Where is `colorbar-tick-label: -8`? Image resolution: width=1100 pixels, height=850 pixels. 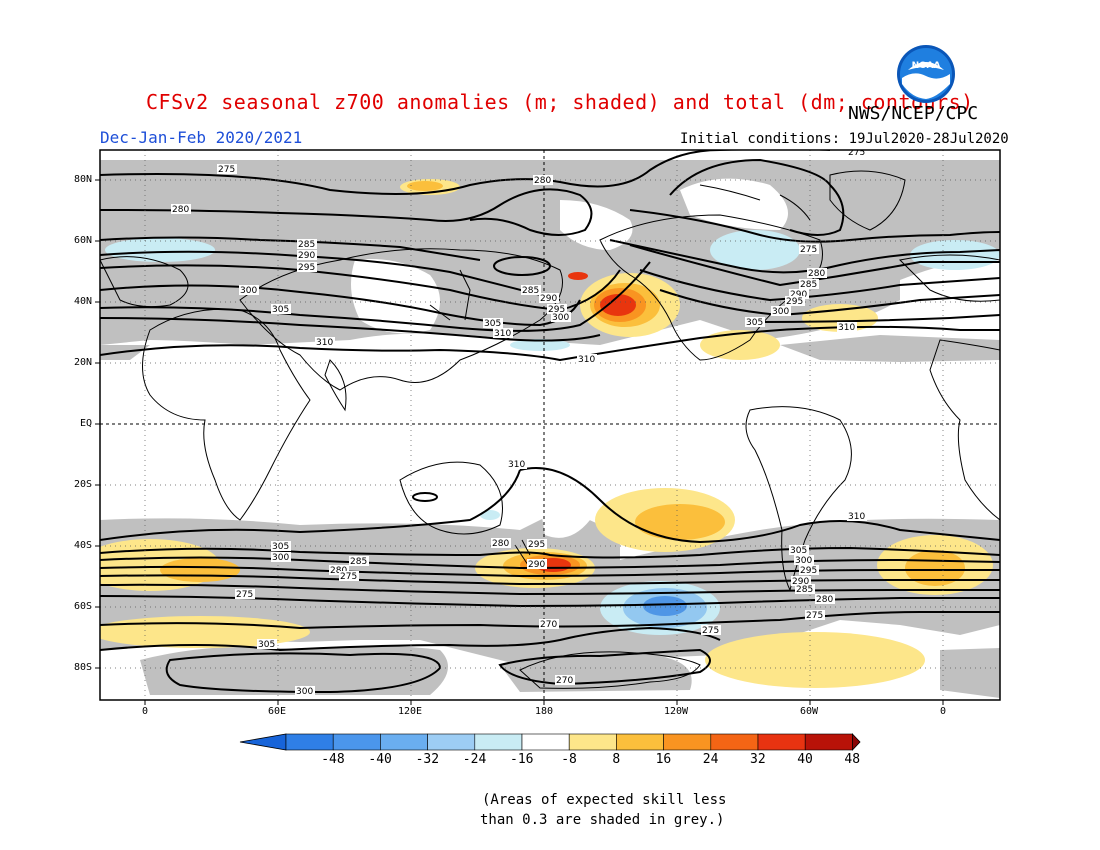 colorbar-tick-label: -8 is located at coordinates (569, 759).